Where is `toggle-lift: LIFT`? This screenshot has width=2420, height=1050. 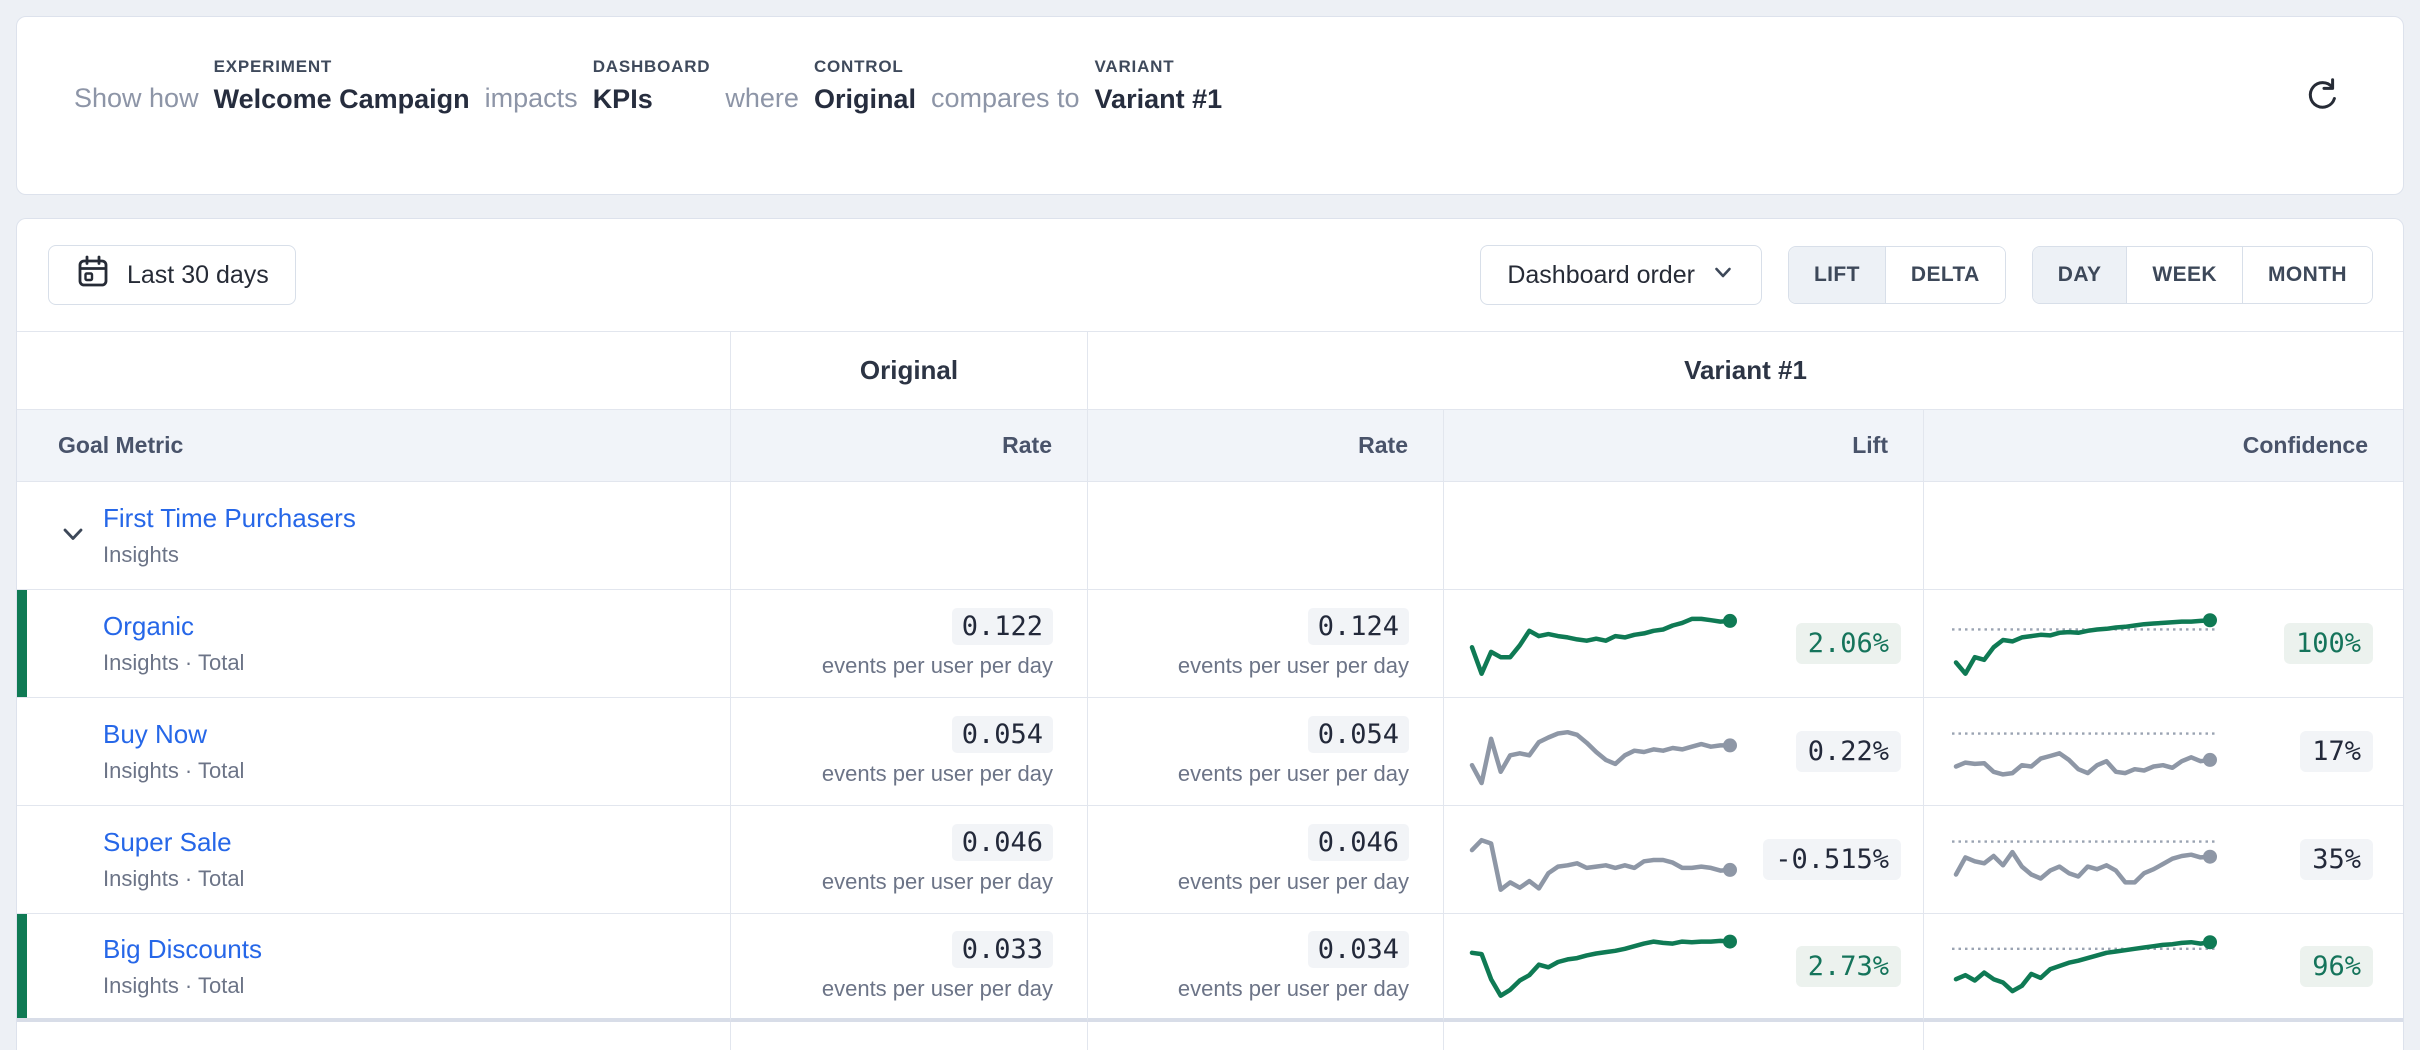
toggle-lift: LIFT is located at coordinates (1836, 275).